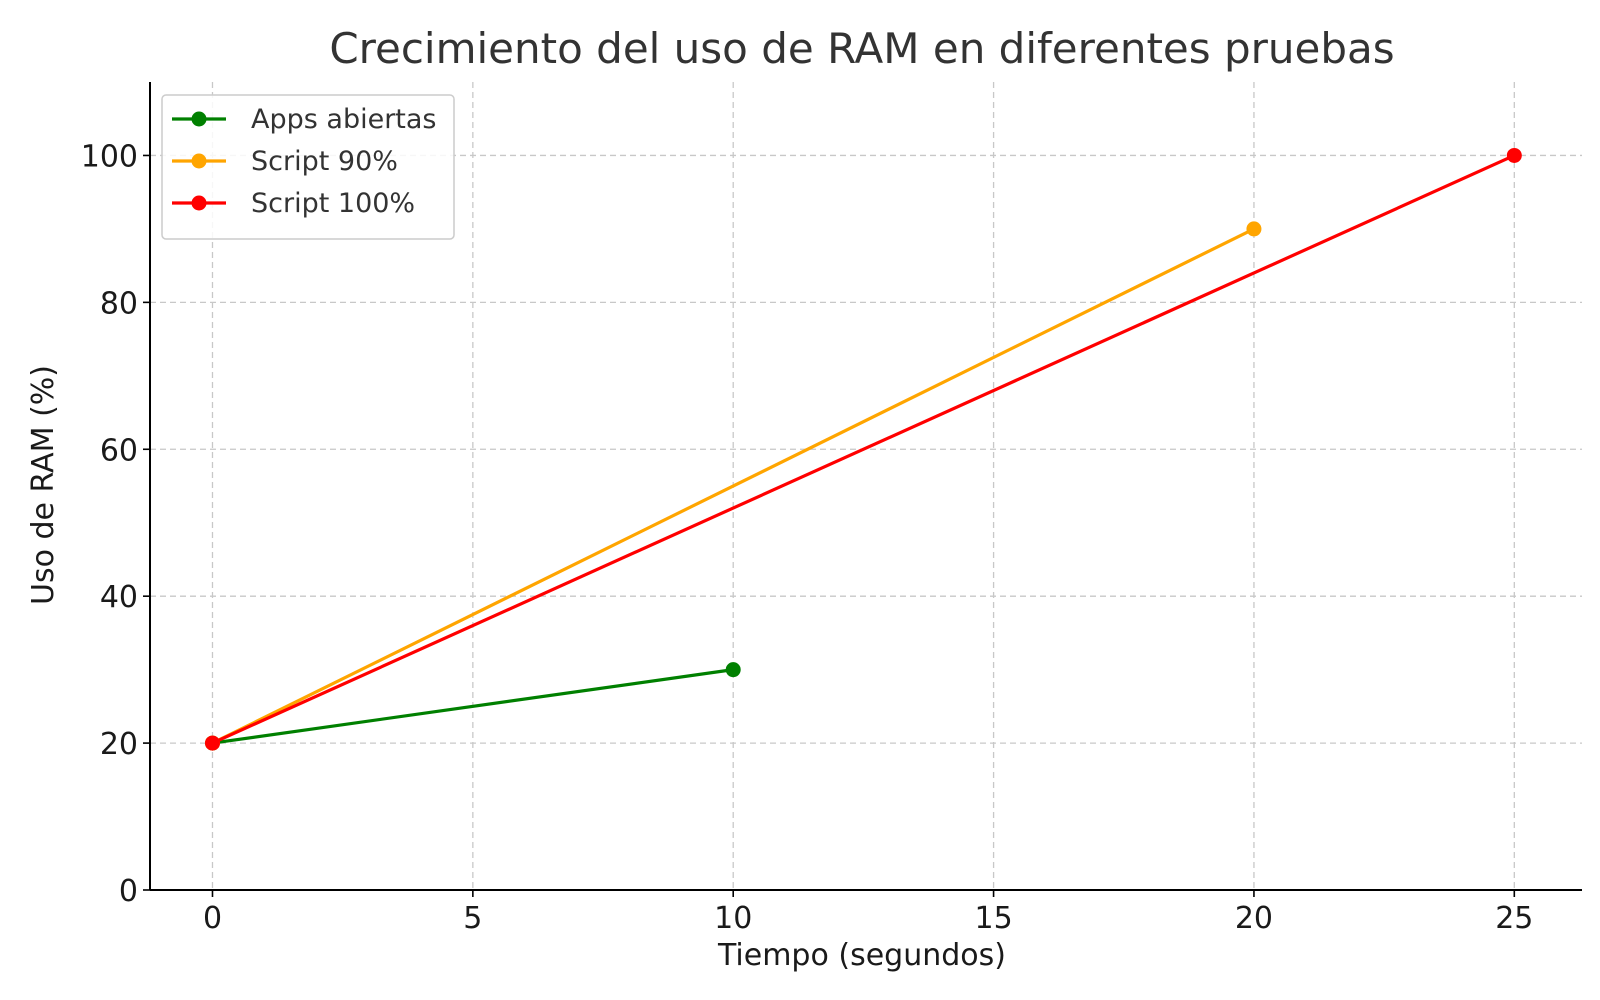 This screenshot has width=1600, height=1000. What do you see at coordinates (1254, 918) in the screenshot?
I see `x-tick-label: 20` at bounding box center [1254, 918].